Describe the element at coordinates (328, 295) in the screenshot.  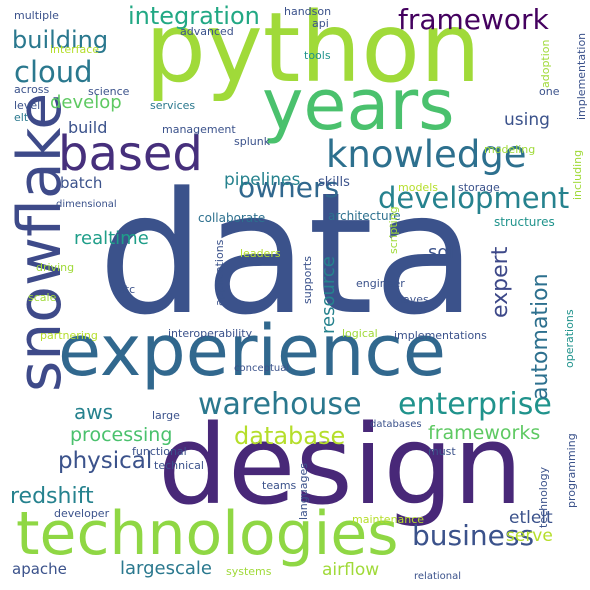
I see `word: resource` at that location.